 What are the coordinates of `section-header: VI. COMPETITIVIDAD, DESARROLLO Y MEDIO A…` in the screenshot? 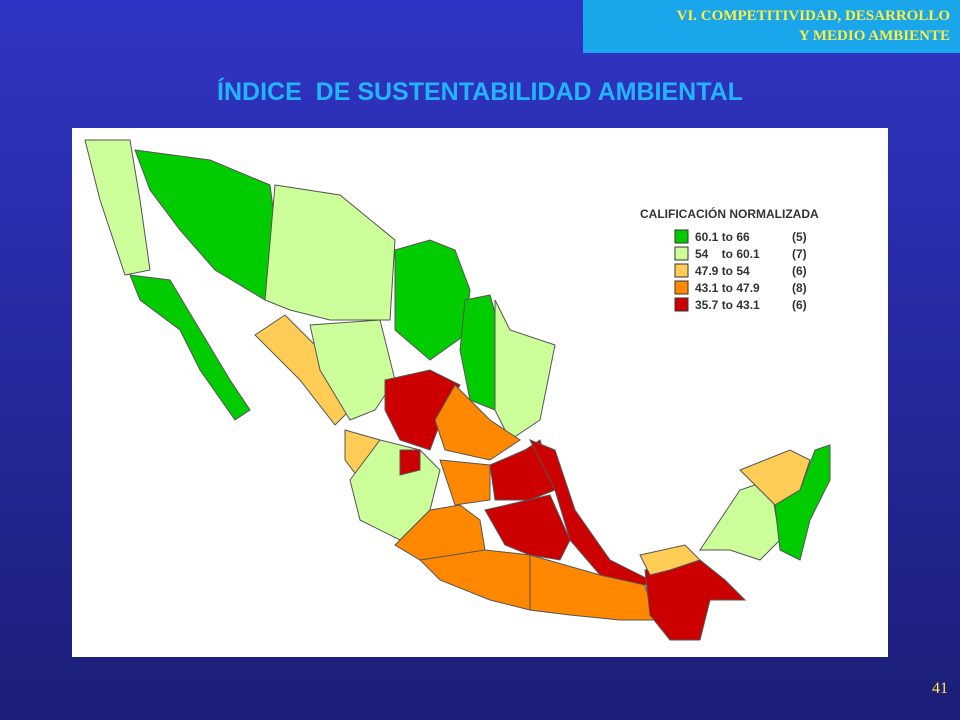 It's located at (771, 26).